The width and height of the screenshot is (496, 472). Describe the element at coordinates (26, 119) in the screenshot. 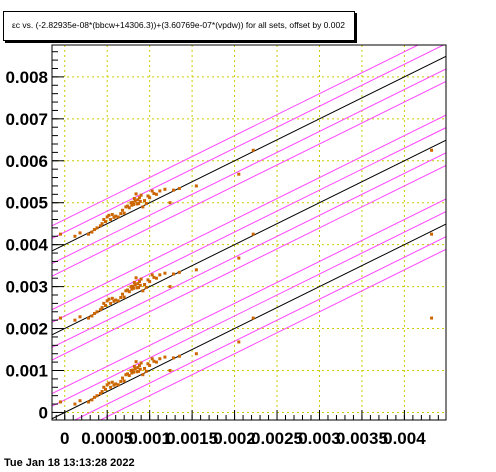

I see `y-tick-label: 0.007` at that location.